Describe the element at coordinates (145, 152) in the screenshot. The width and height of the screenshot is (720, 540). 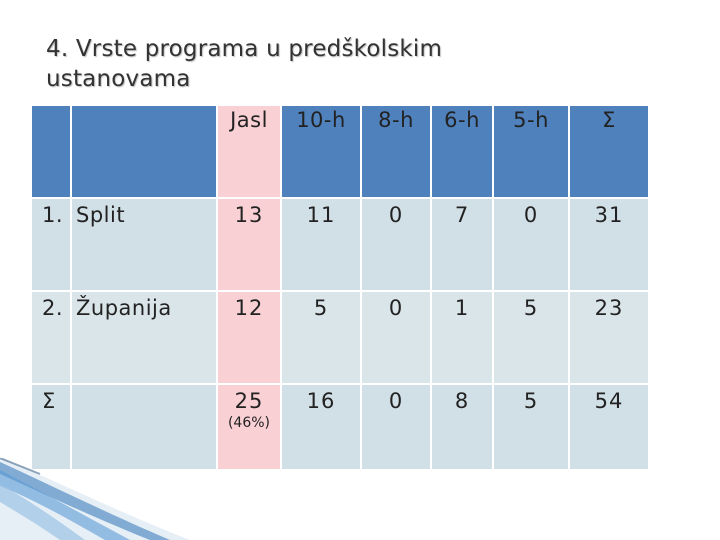
I see `header-cell-name` at that location.